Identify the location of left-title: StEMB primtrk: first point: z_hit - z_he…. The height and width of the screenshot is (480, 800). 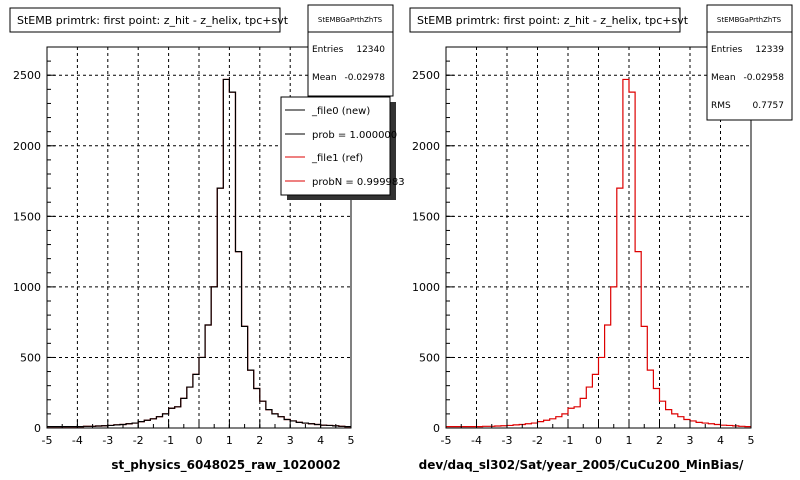
(153, 20).